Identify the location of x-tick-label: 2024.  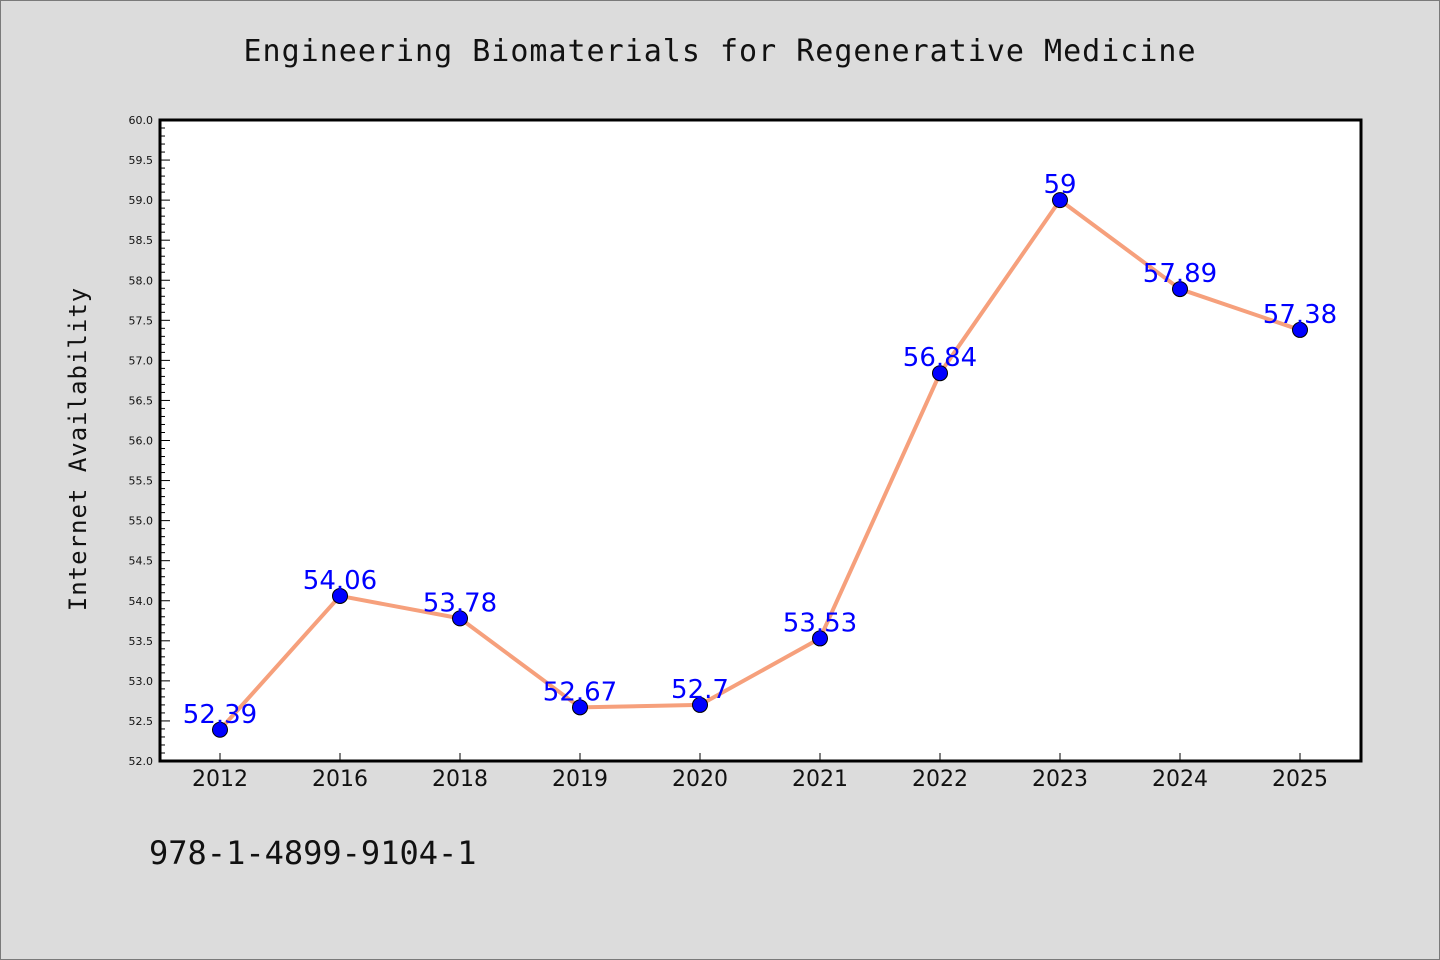
(1180, 779).